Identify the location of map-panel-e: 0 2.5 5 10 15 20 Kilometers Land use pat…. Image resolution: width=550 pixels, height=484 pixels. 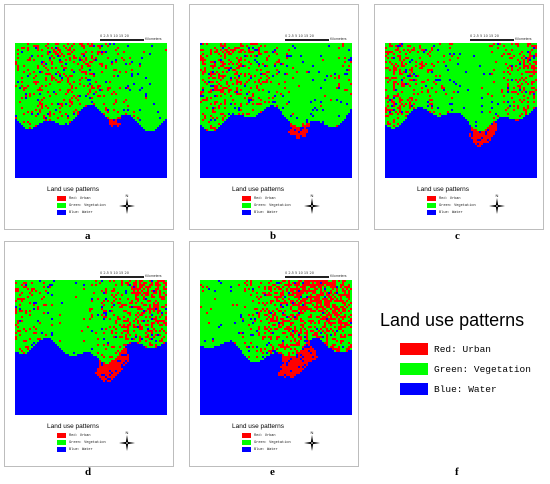
(274, 354).